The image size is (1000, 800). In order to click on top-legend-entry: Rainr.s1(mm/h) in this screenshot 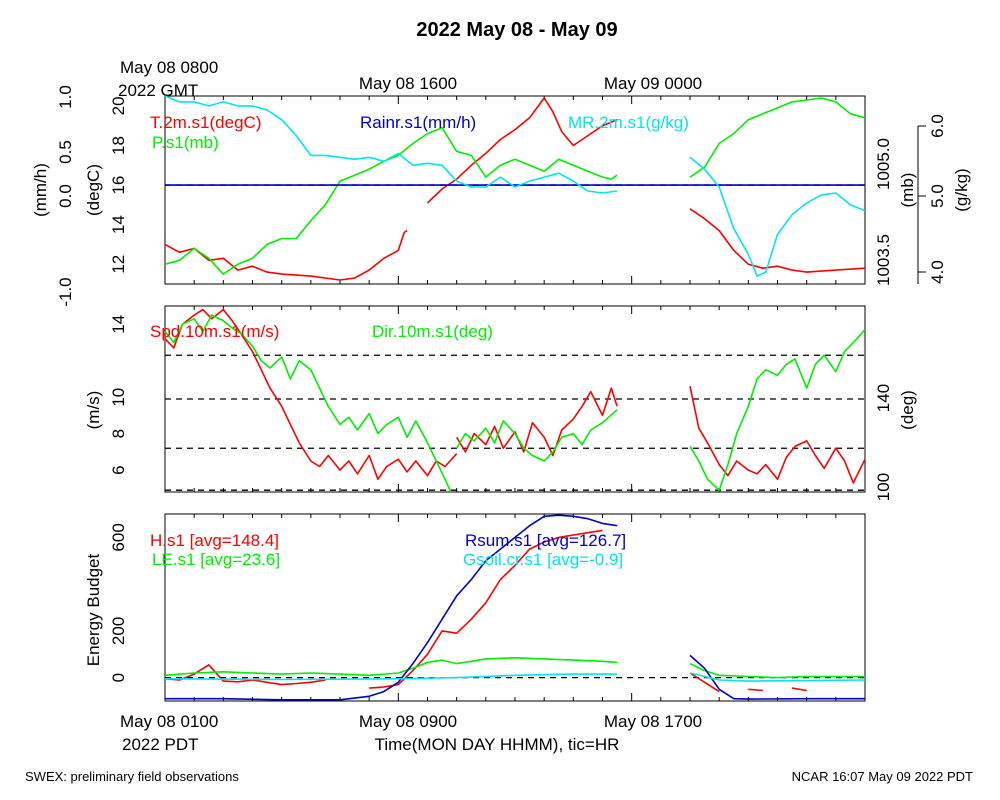, I will do `click(418, 122)`.